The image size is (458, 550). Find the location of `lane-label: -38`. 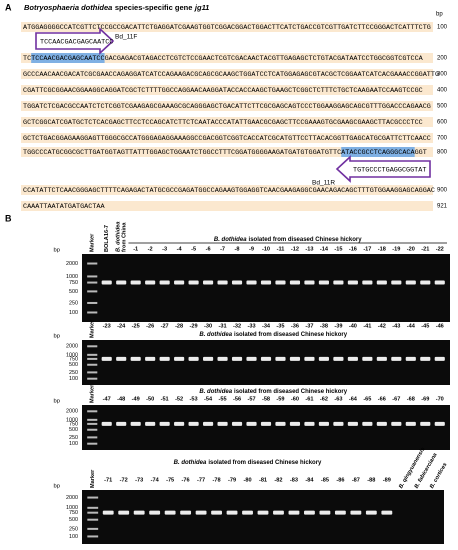

lane-label: -38 is located at coordinates (324, 326).